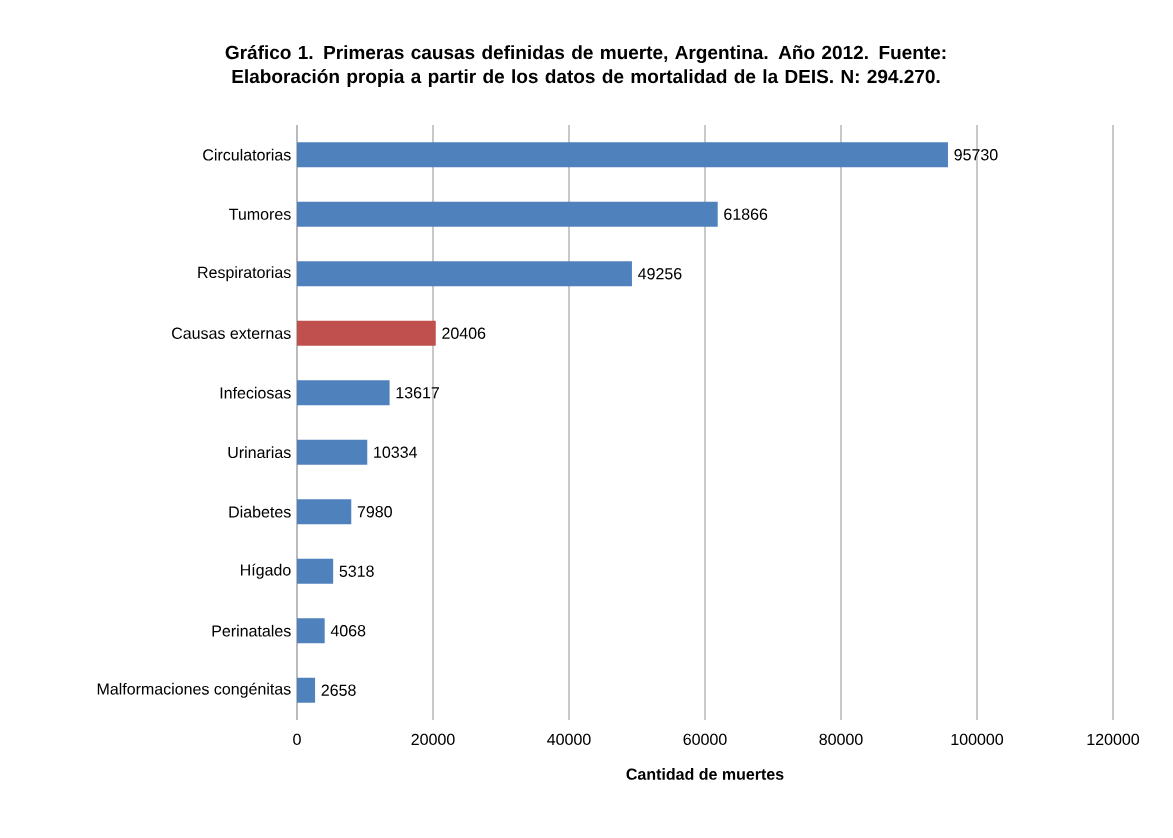 The image size is (1173, 838). I want to click on x-tick-label: 100000, so click(977, 739).